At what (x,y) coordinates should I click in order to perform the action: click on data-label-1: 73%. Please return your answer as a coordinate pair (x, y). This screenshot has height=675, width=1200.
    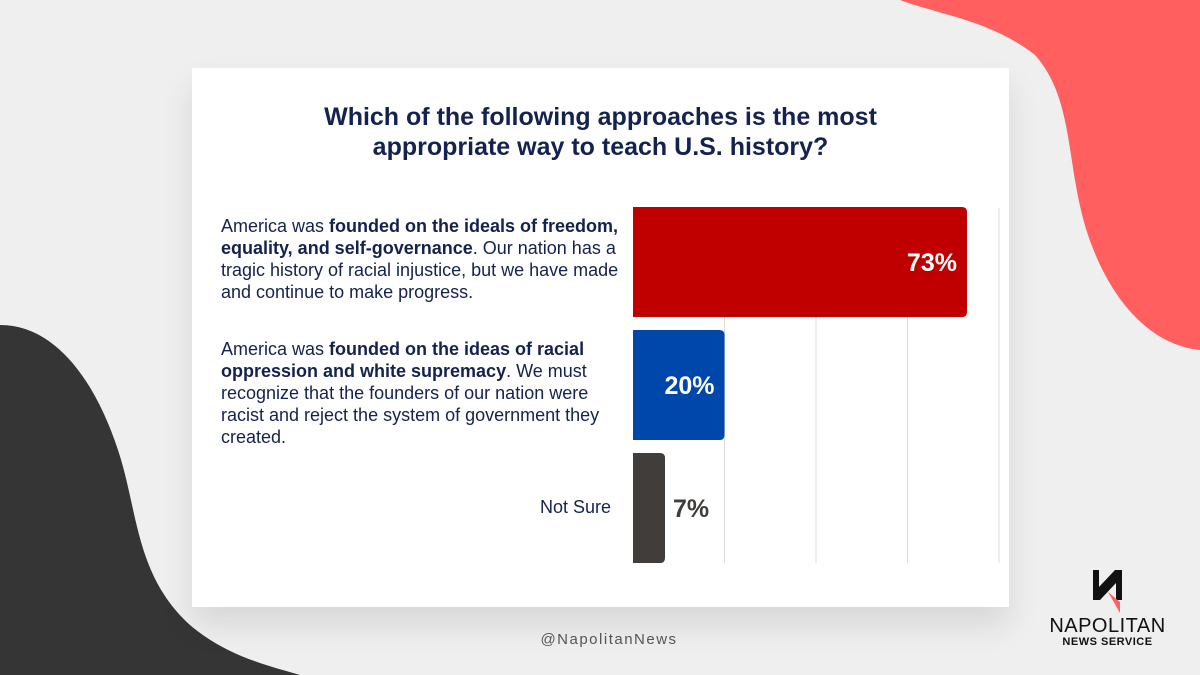
    Looking at the image, I should click on (932, 263).